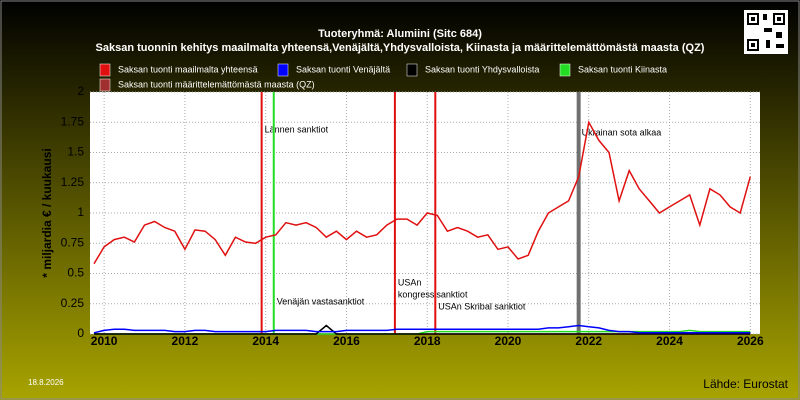 The height and width of the screenshot is (400, 800). What do you see at coordinates (188, 69) in the screenshot?
I see `legend-label: Saksan tuonti maailmalta yhteensä` at bounding box center [188, 69].